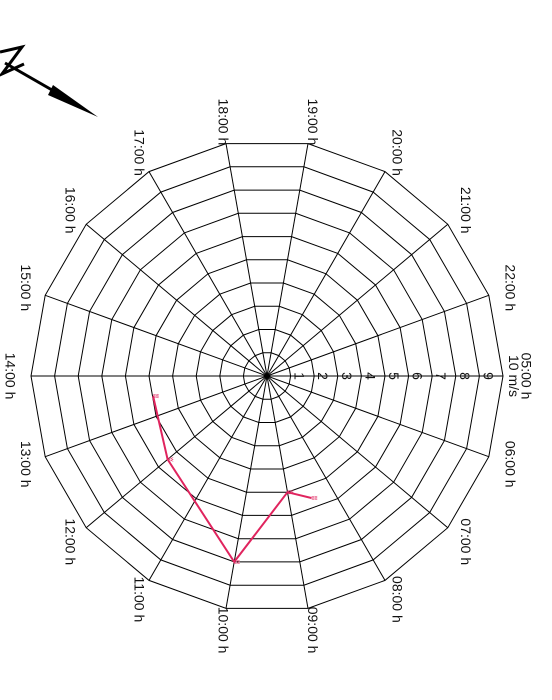 This screenshot has width=552, height=700. What do you see at coordinates (71, 541) in the screenshot?
I see `time-label: 12:00 h` at bounding box center [71, 541].